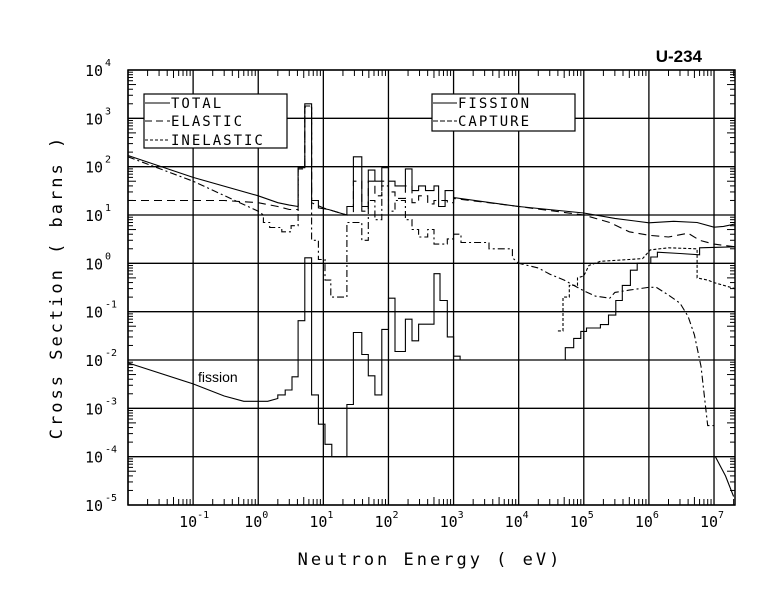 Image resolution: width=780 pixels, height=590 pixels. I want to click on y-tick-exponent: -3, so click(111, 401).